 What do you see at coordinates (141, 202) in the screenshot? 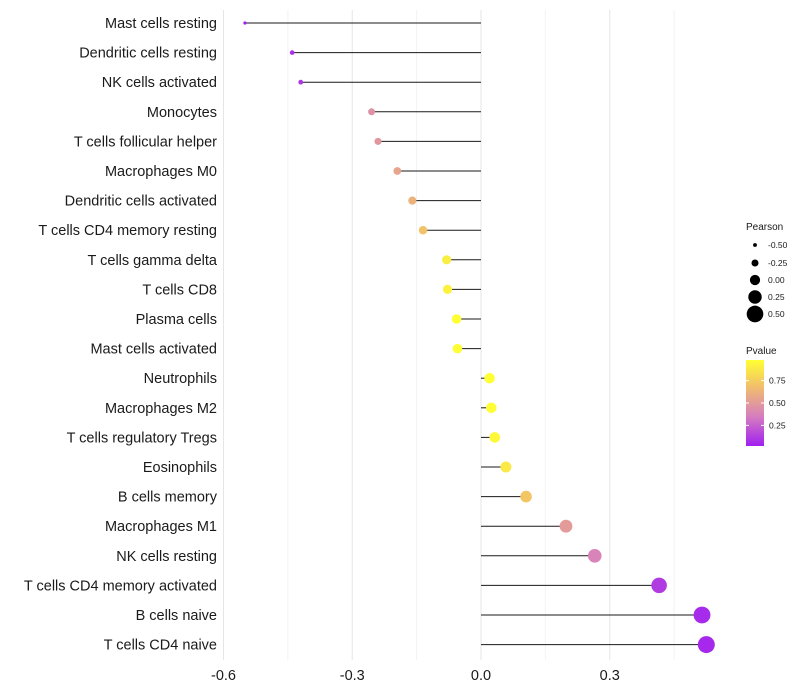
I see `category-label: Dendritic cells activated` at bounding box center [141, 202].